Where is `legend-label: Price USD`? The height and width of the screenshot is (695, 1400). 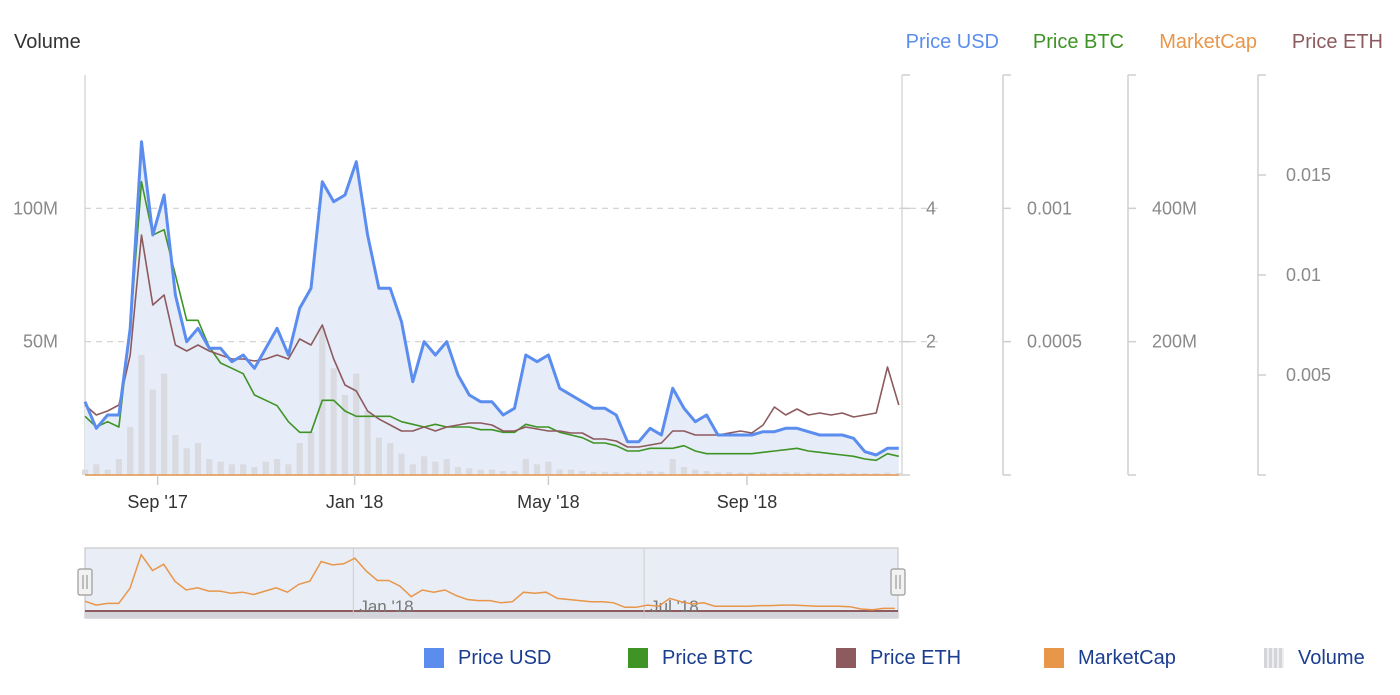
legend-label: Price USD is located at coordinates (505, 657).